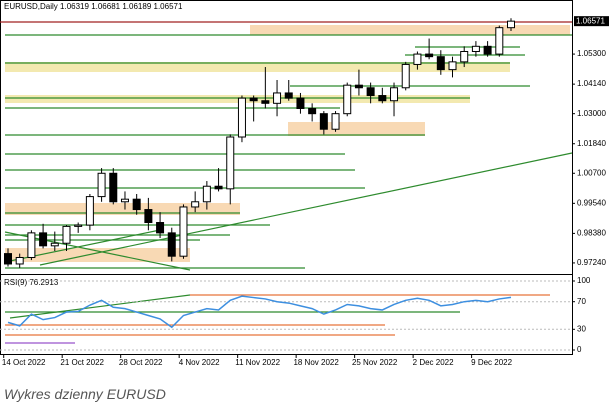 The height and width of the screenshot is (411, 610). What do you see at coordinates (591, 202) in the screenshot?
I see `y-tick-label: 0.99540` at bounding box center [591, 202].